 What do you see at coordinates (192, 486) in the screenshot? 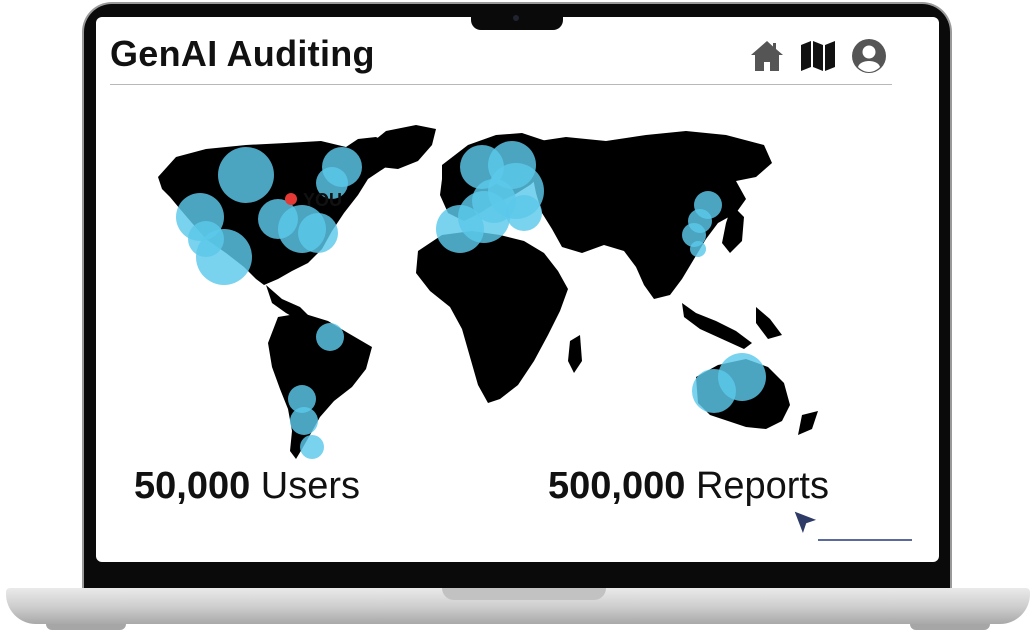
I see `users-count: 50,000` at bounding box center [192, 486].